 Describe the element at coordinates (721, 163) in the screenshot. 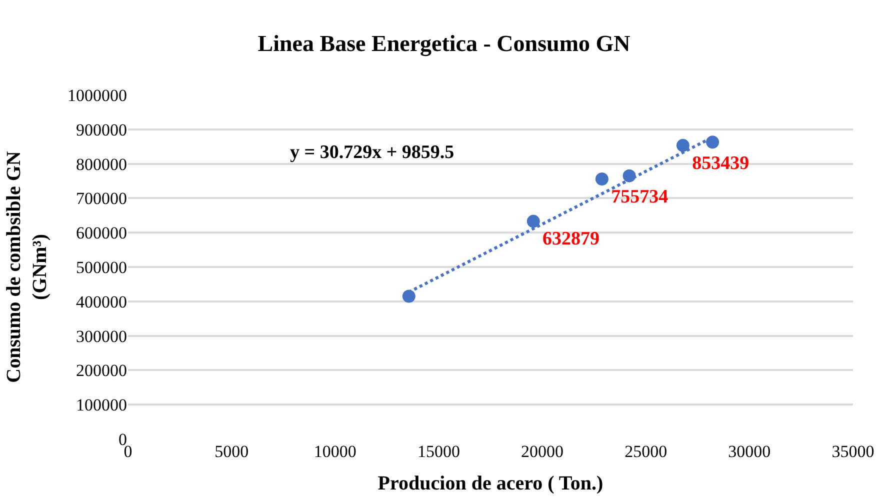

I see `data-label: 853439` at that location.